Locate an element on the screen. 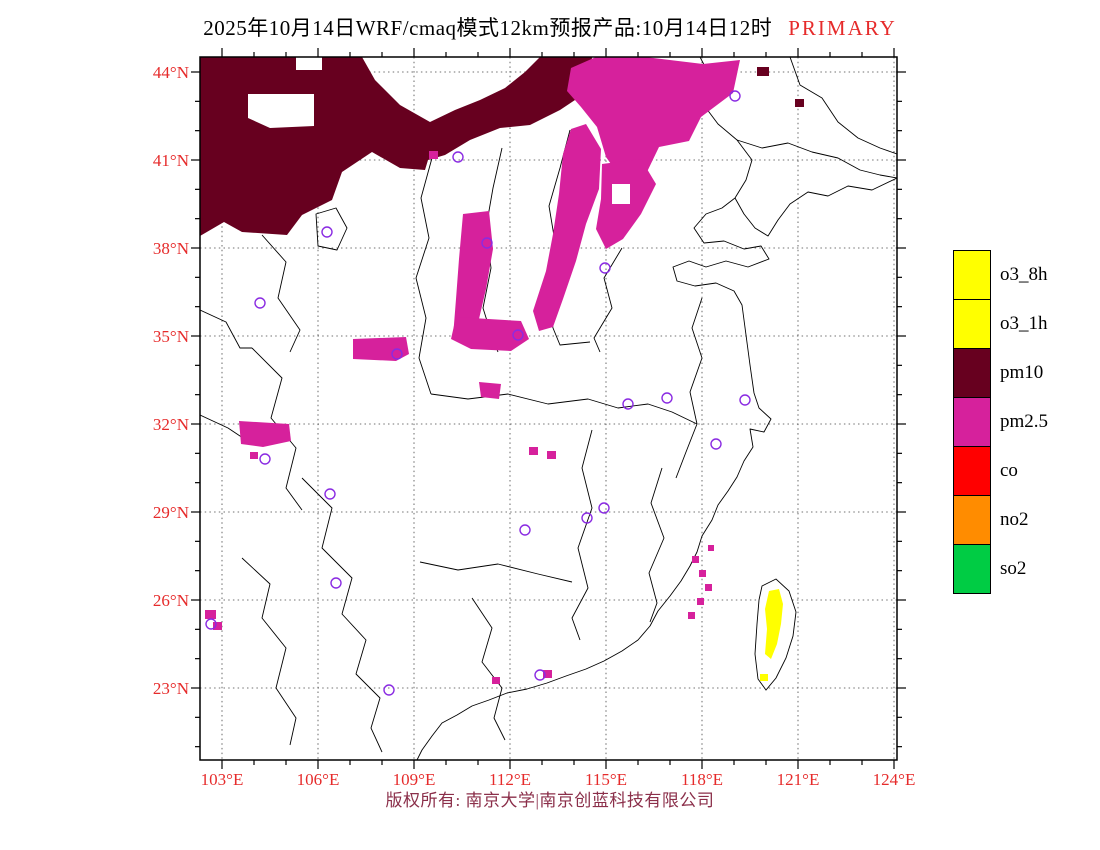 This screenshot has height=850, width=1100. pm10-region-northwest is located at coordinates (396, 146).